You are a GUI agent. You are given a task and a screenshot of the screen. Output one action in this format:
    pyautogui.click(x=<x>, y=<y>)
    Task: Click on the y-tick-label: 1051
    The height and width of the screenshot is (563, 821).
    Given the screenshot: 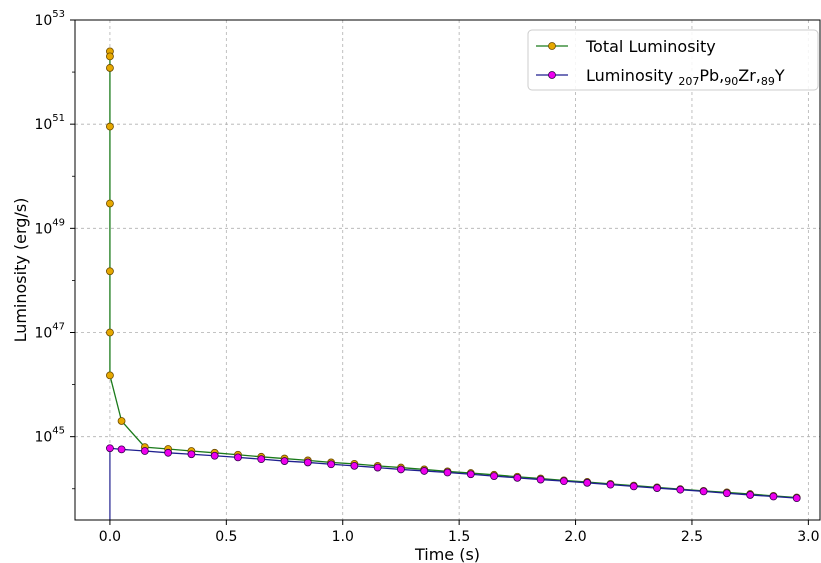 What is the action you would take?
    pyautogui.click(x=49, y=123)
    